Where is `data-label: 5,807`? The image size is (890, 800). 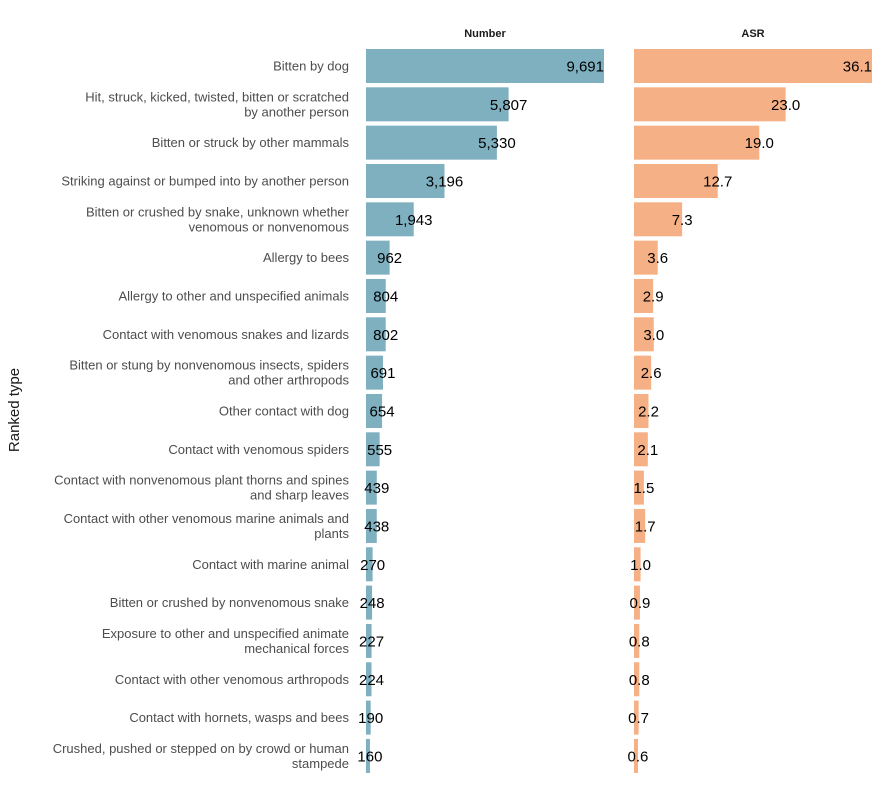 data-label: 5,807 is located at coordinates (509, 105).